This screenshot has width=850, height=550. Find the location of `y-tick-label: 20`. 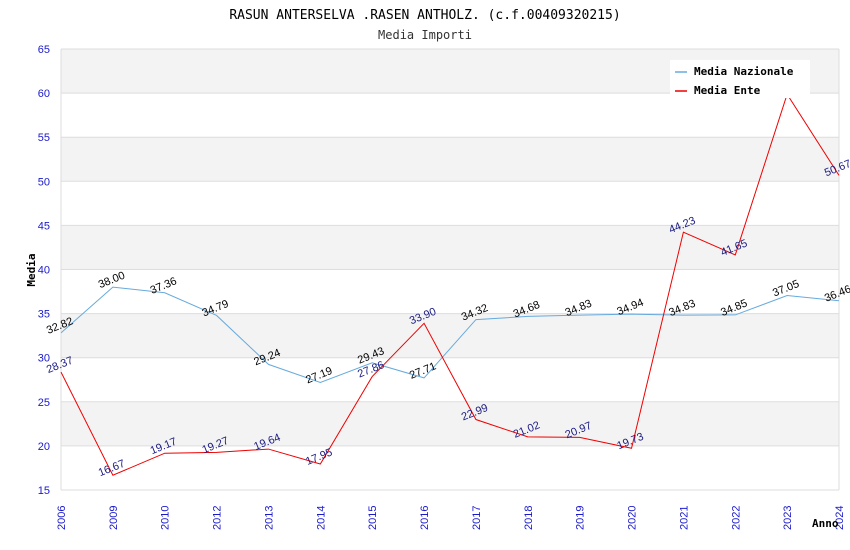

y-tick-label: 20 is located at coordinates (44, 447).